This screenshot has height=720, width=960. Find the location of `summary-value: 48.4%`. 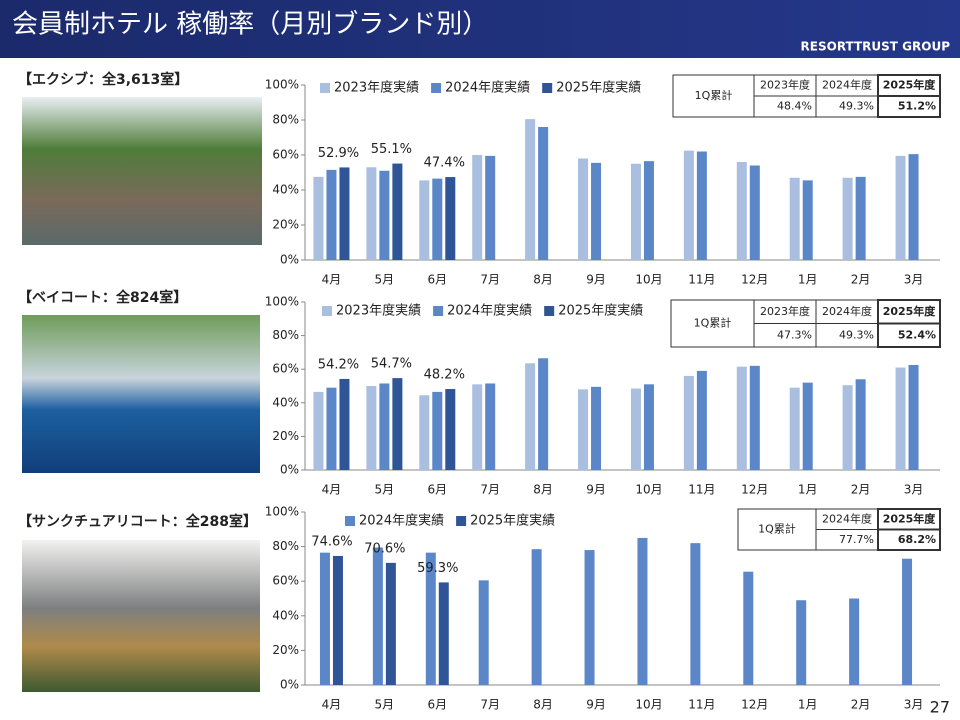

summary-value: 48.4% is located at coordinates (794, 106).